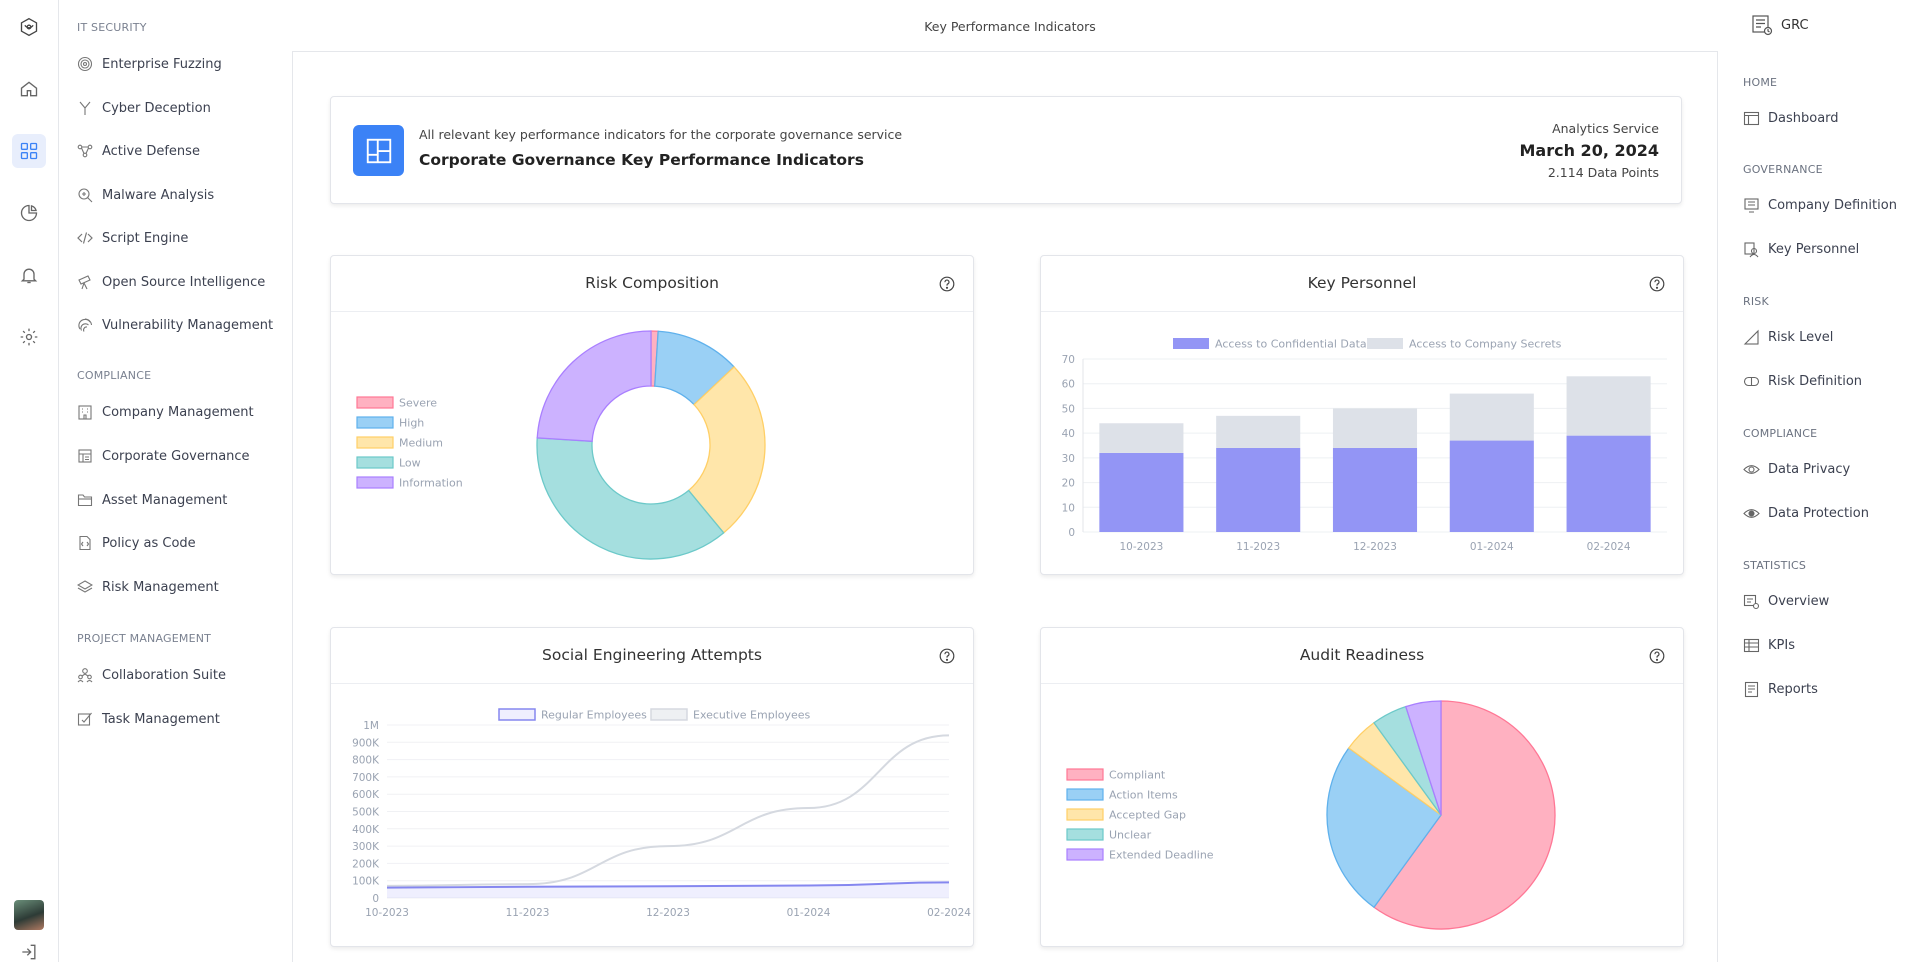 The image size is (1920, 964). Describe the element at coordinates (165, 412) in the screenshot. I see `nav-company-management: Company Management` at that location.